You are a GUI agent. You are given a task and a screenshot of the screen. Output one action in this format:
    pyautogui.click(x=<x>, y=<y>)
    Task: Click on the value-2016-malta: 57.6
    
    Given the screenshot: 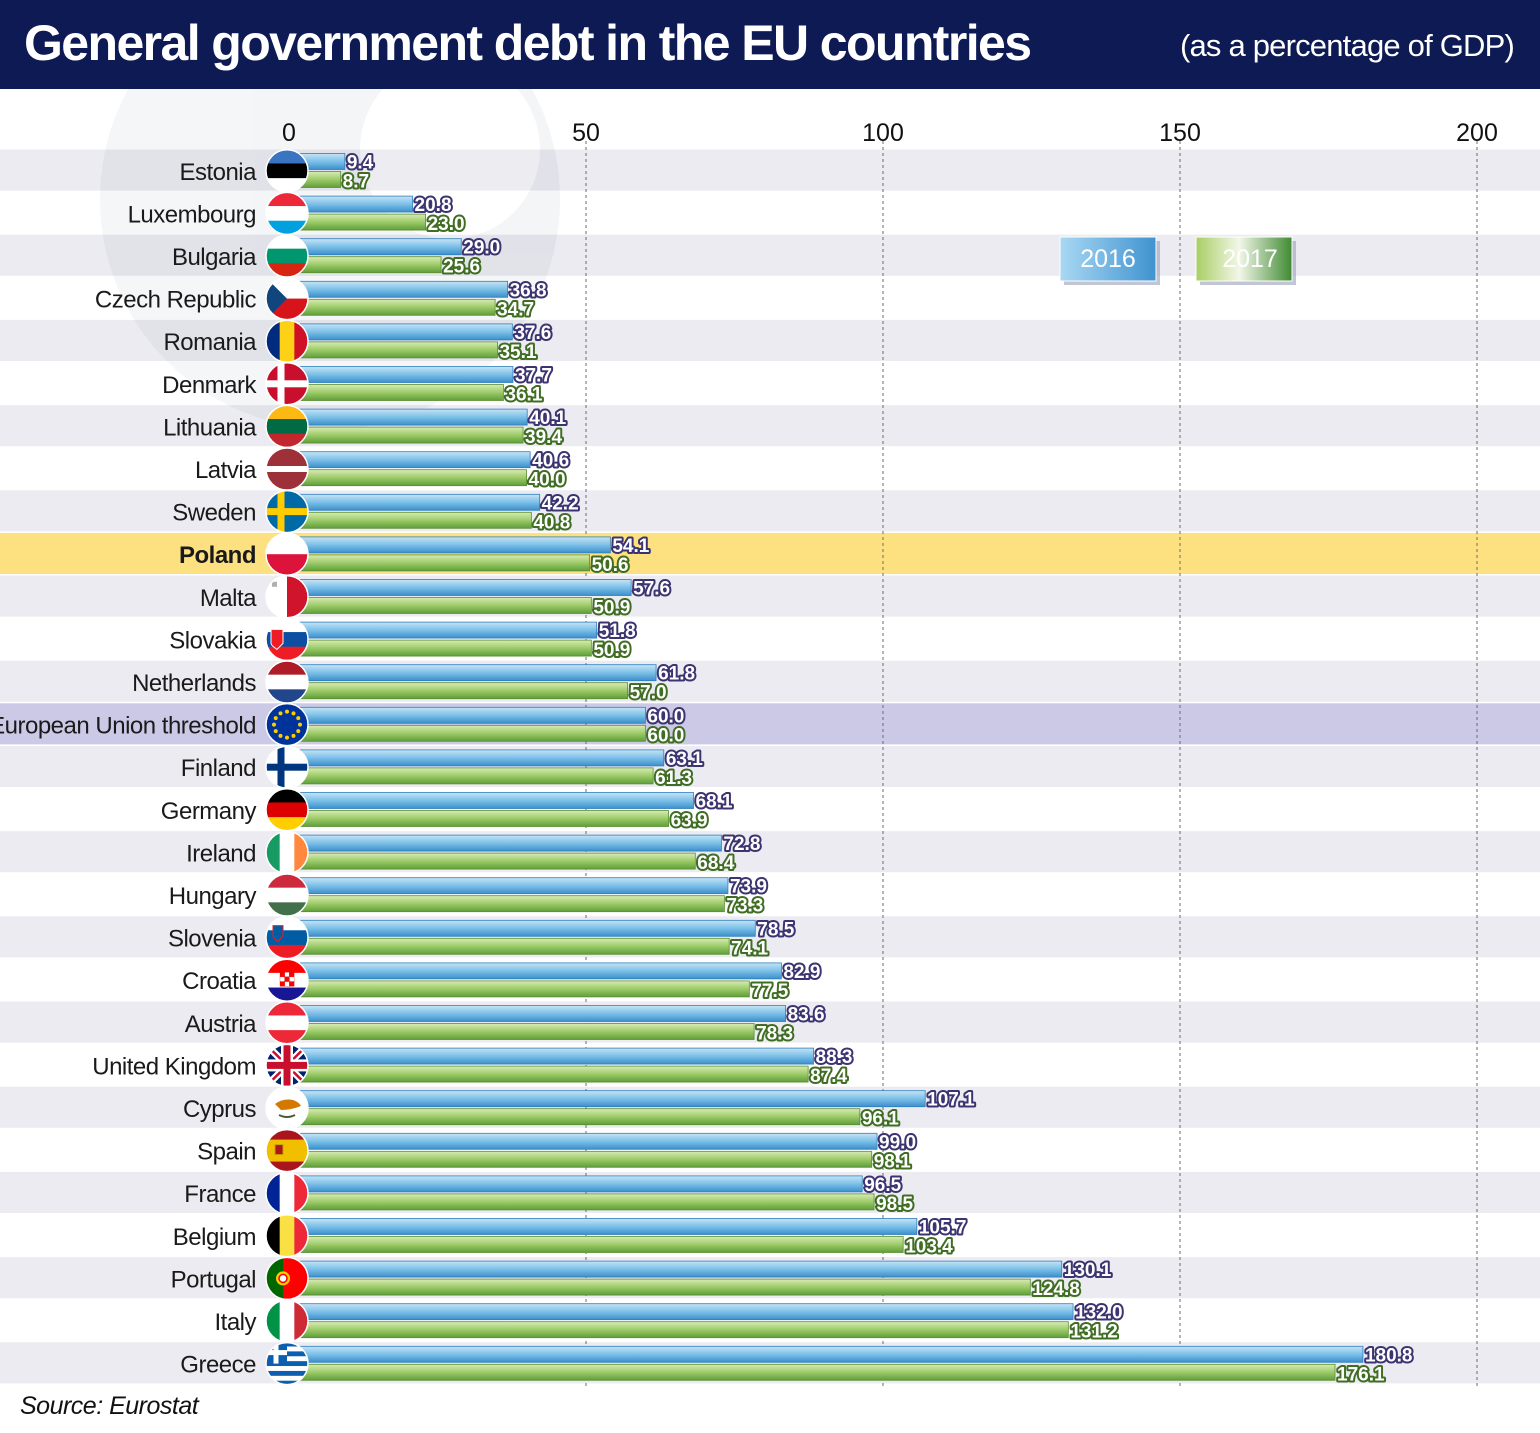 What is the action you would take?
    pyautogui.click(x=651, y=589)
    